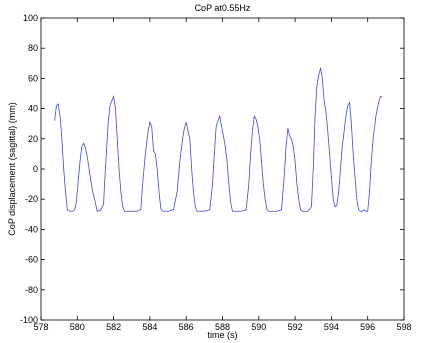 The width and height of the screenshot is (427, 343). What do you see at coordinates (31, 229) in the screenshot?
I see `y-tick-label: -40` at bounding box center [31, 229].